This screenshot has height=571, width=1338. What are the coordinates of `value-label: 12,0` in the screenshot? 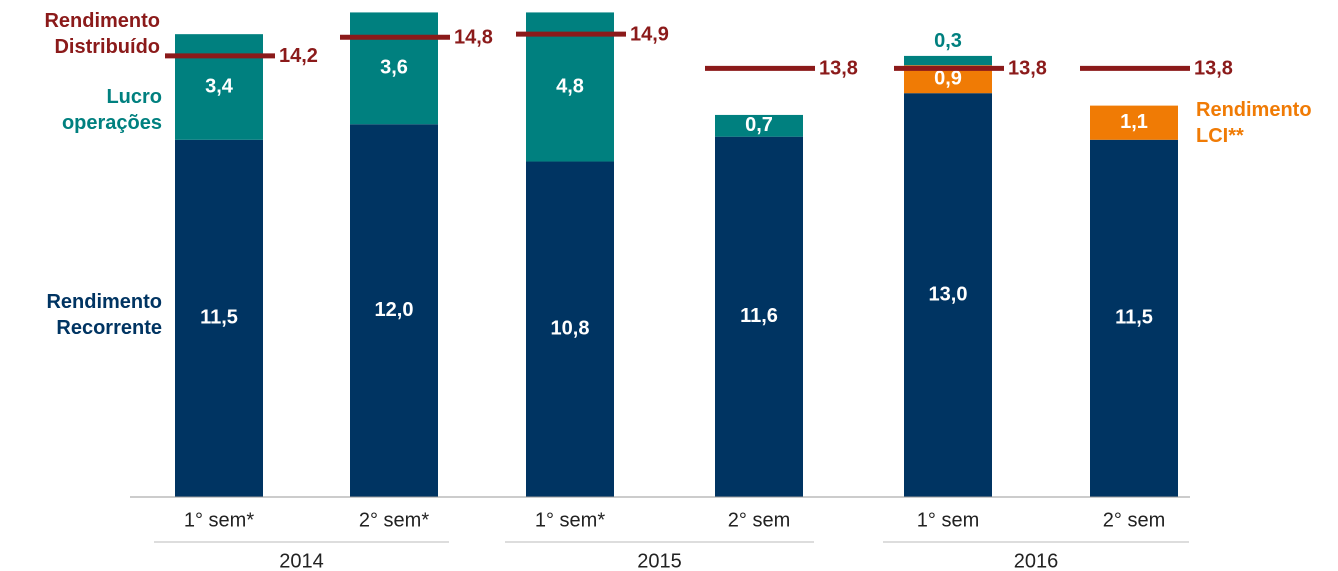 It's located at (394, 310).